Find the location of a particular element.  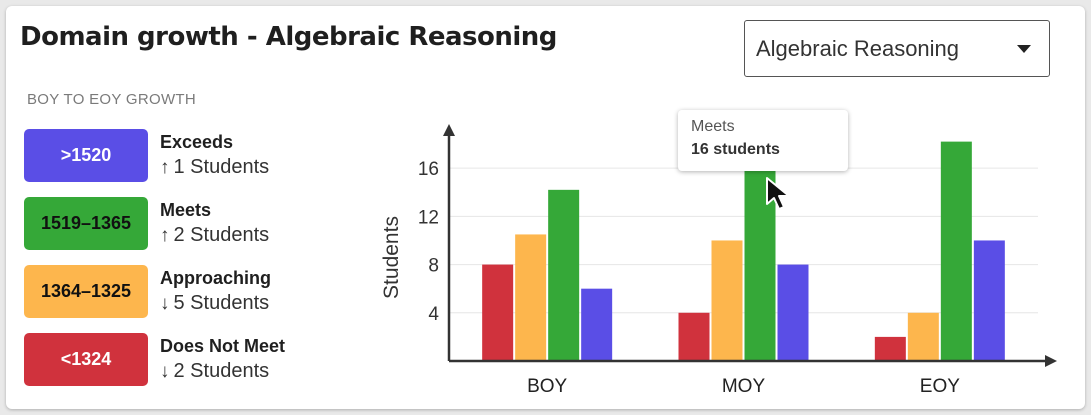

legend-name: Exceeds is located at coordinates (197, 142).